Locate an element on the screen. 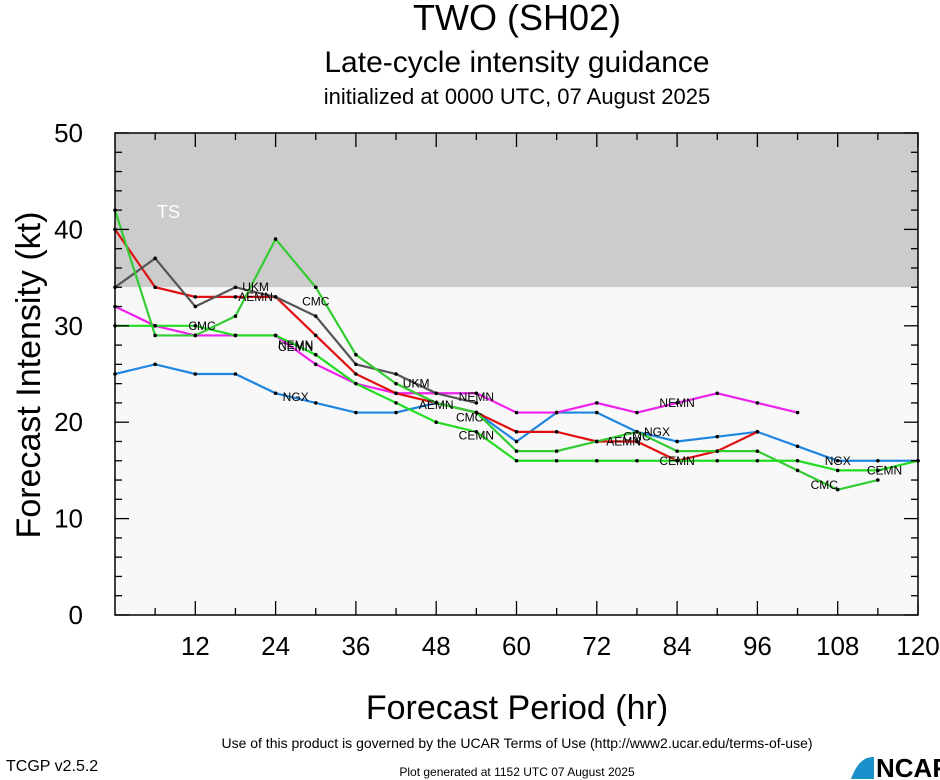 This screenshot has height=780, width=940. y-tick-label: 50 is located at coordinates (68, 133).